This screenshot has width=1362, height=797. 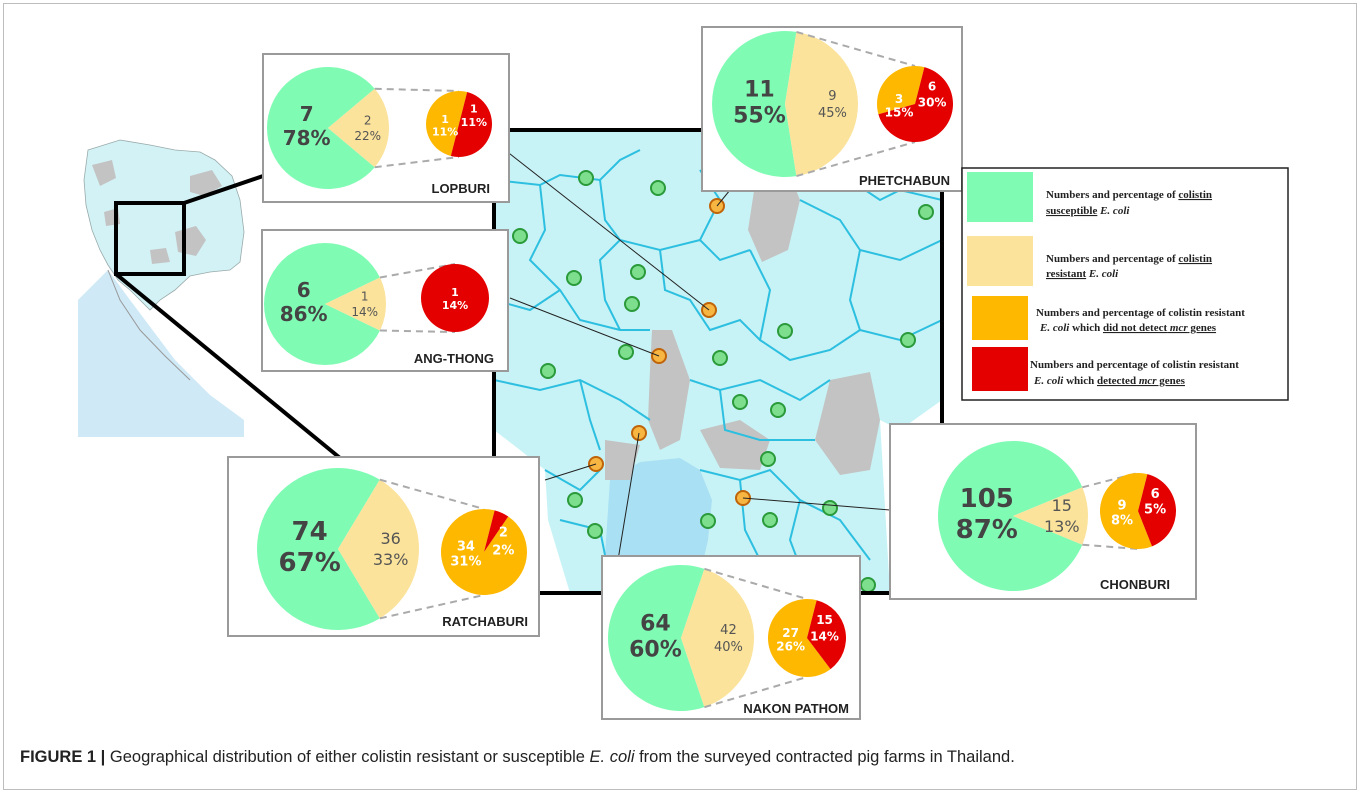 I want to click on legend-line-2: E. coli which did not detect mcr genes, so click(x=1128, y=328).